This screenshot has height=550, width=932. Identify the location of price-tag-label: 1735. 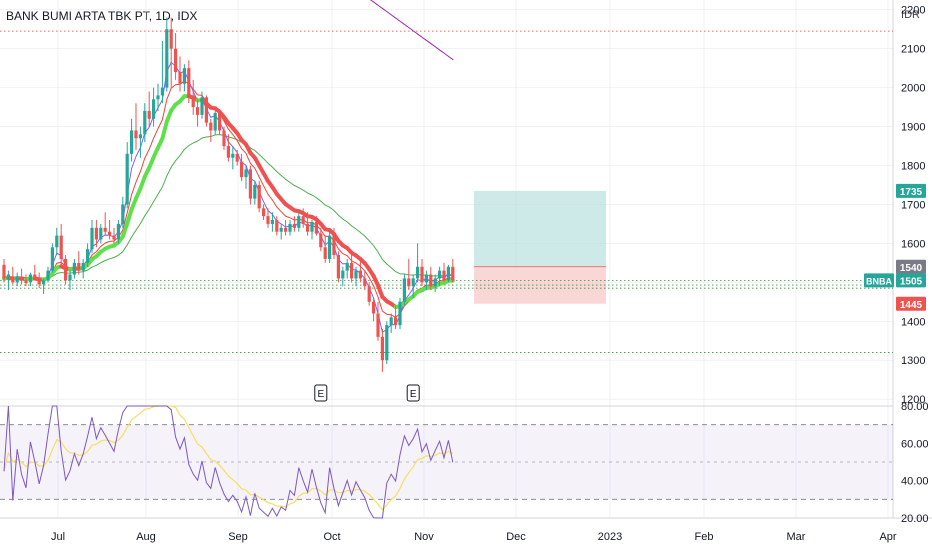
(911, 192).